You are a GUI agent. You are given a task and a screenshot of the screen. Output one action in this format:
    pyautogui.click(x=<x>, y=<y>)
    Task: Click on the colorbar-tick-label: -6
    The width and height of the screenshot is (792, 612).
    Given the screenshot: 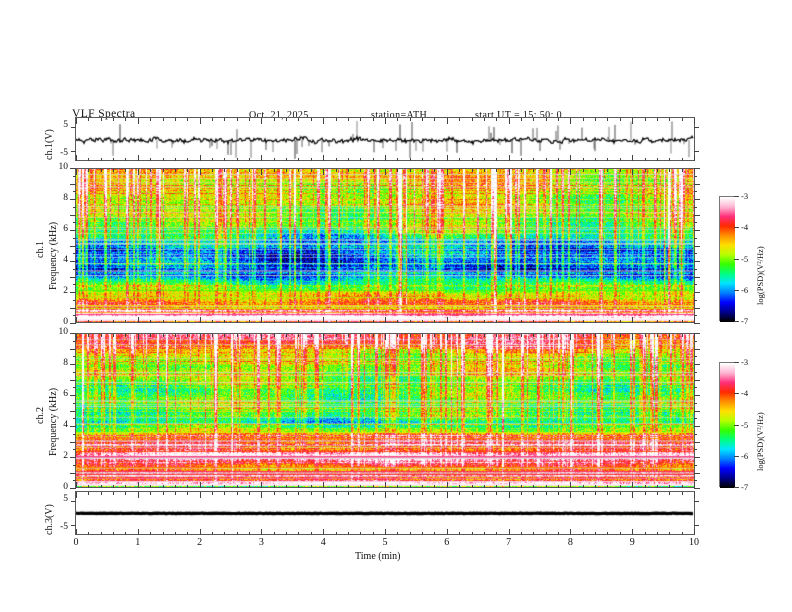 What is the action you would take?
    pyautogui.click(x=745, y=289)
    